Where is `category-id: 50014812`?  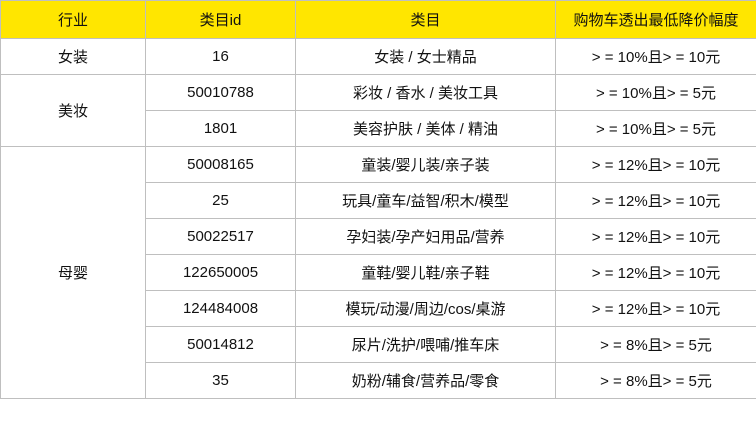 category-id: 50014812 is located at coordinates (220, 344).